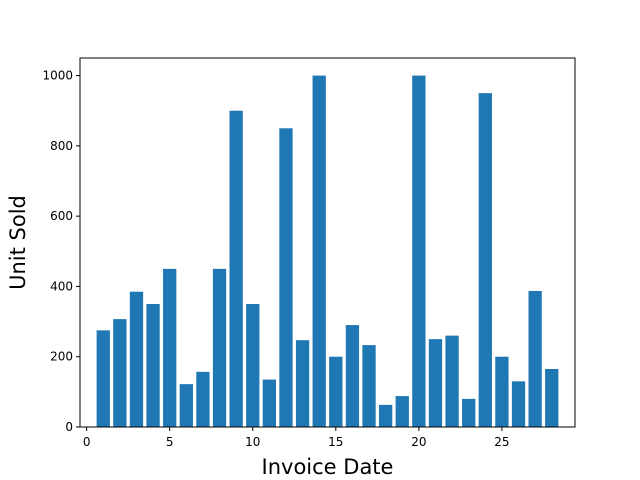 This screenshot has height=480, width=640. What do you see at coordinates (501, 442) in the screenshot?
I see `x-tick-label: 25` at bounding box center [501, 442].